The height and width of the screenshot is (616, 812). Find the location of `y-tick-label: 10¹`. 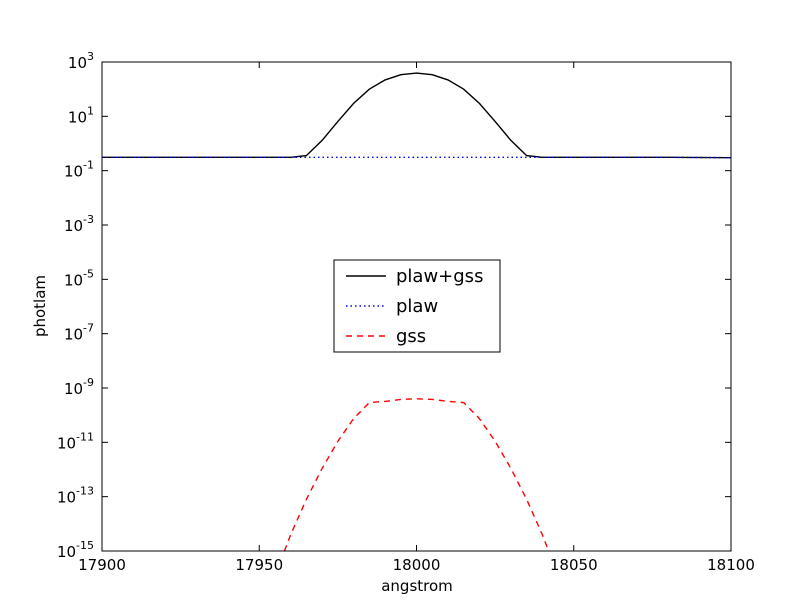

y-tick-label: 10¹ is located at coordinates (81, 115).